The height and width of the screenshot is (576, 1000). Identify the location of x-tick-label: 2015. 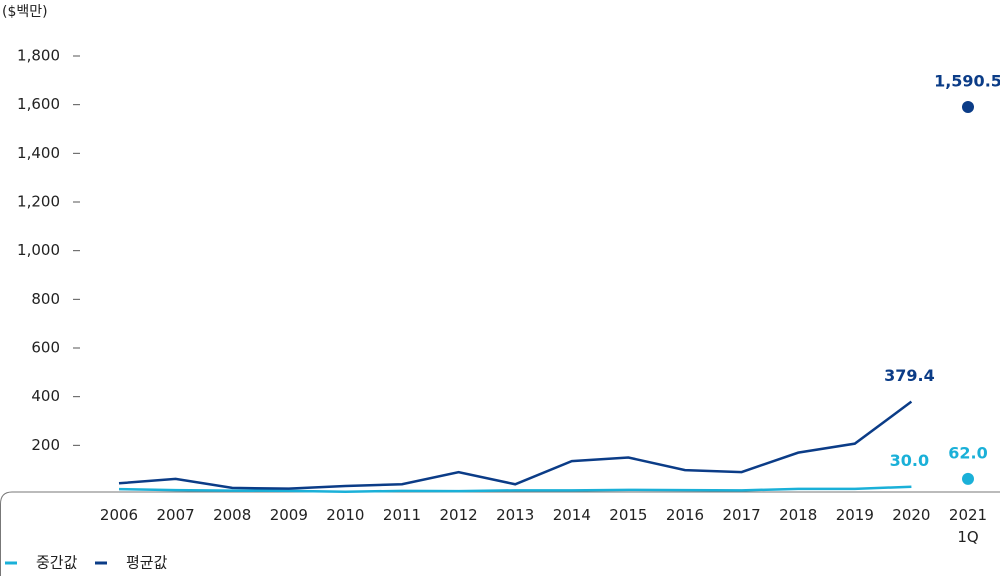
(628, 515).